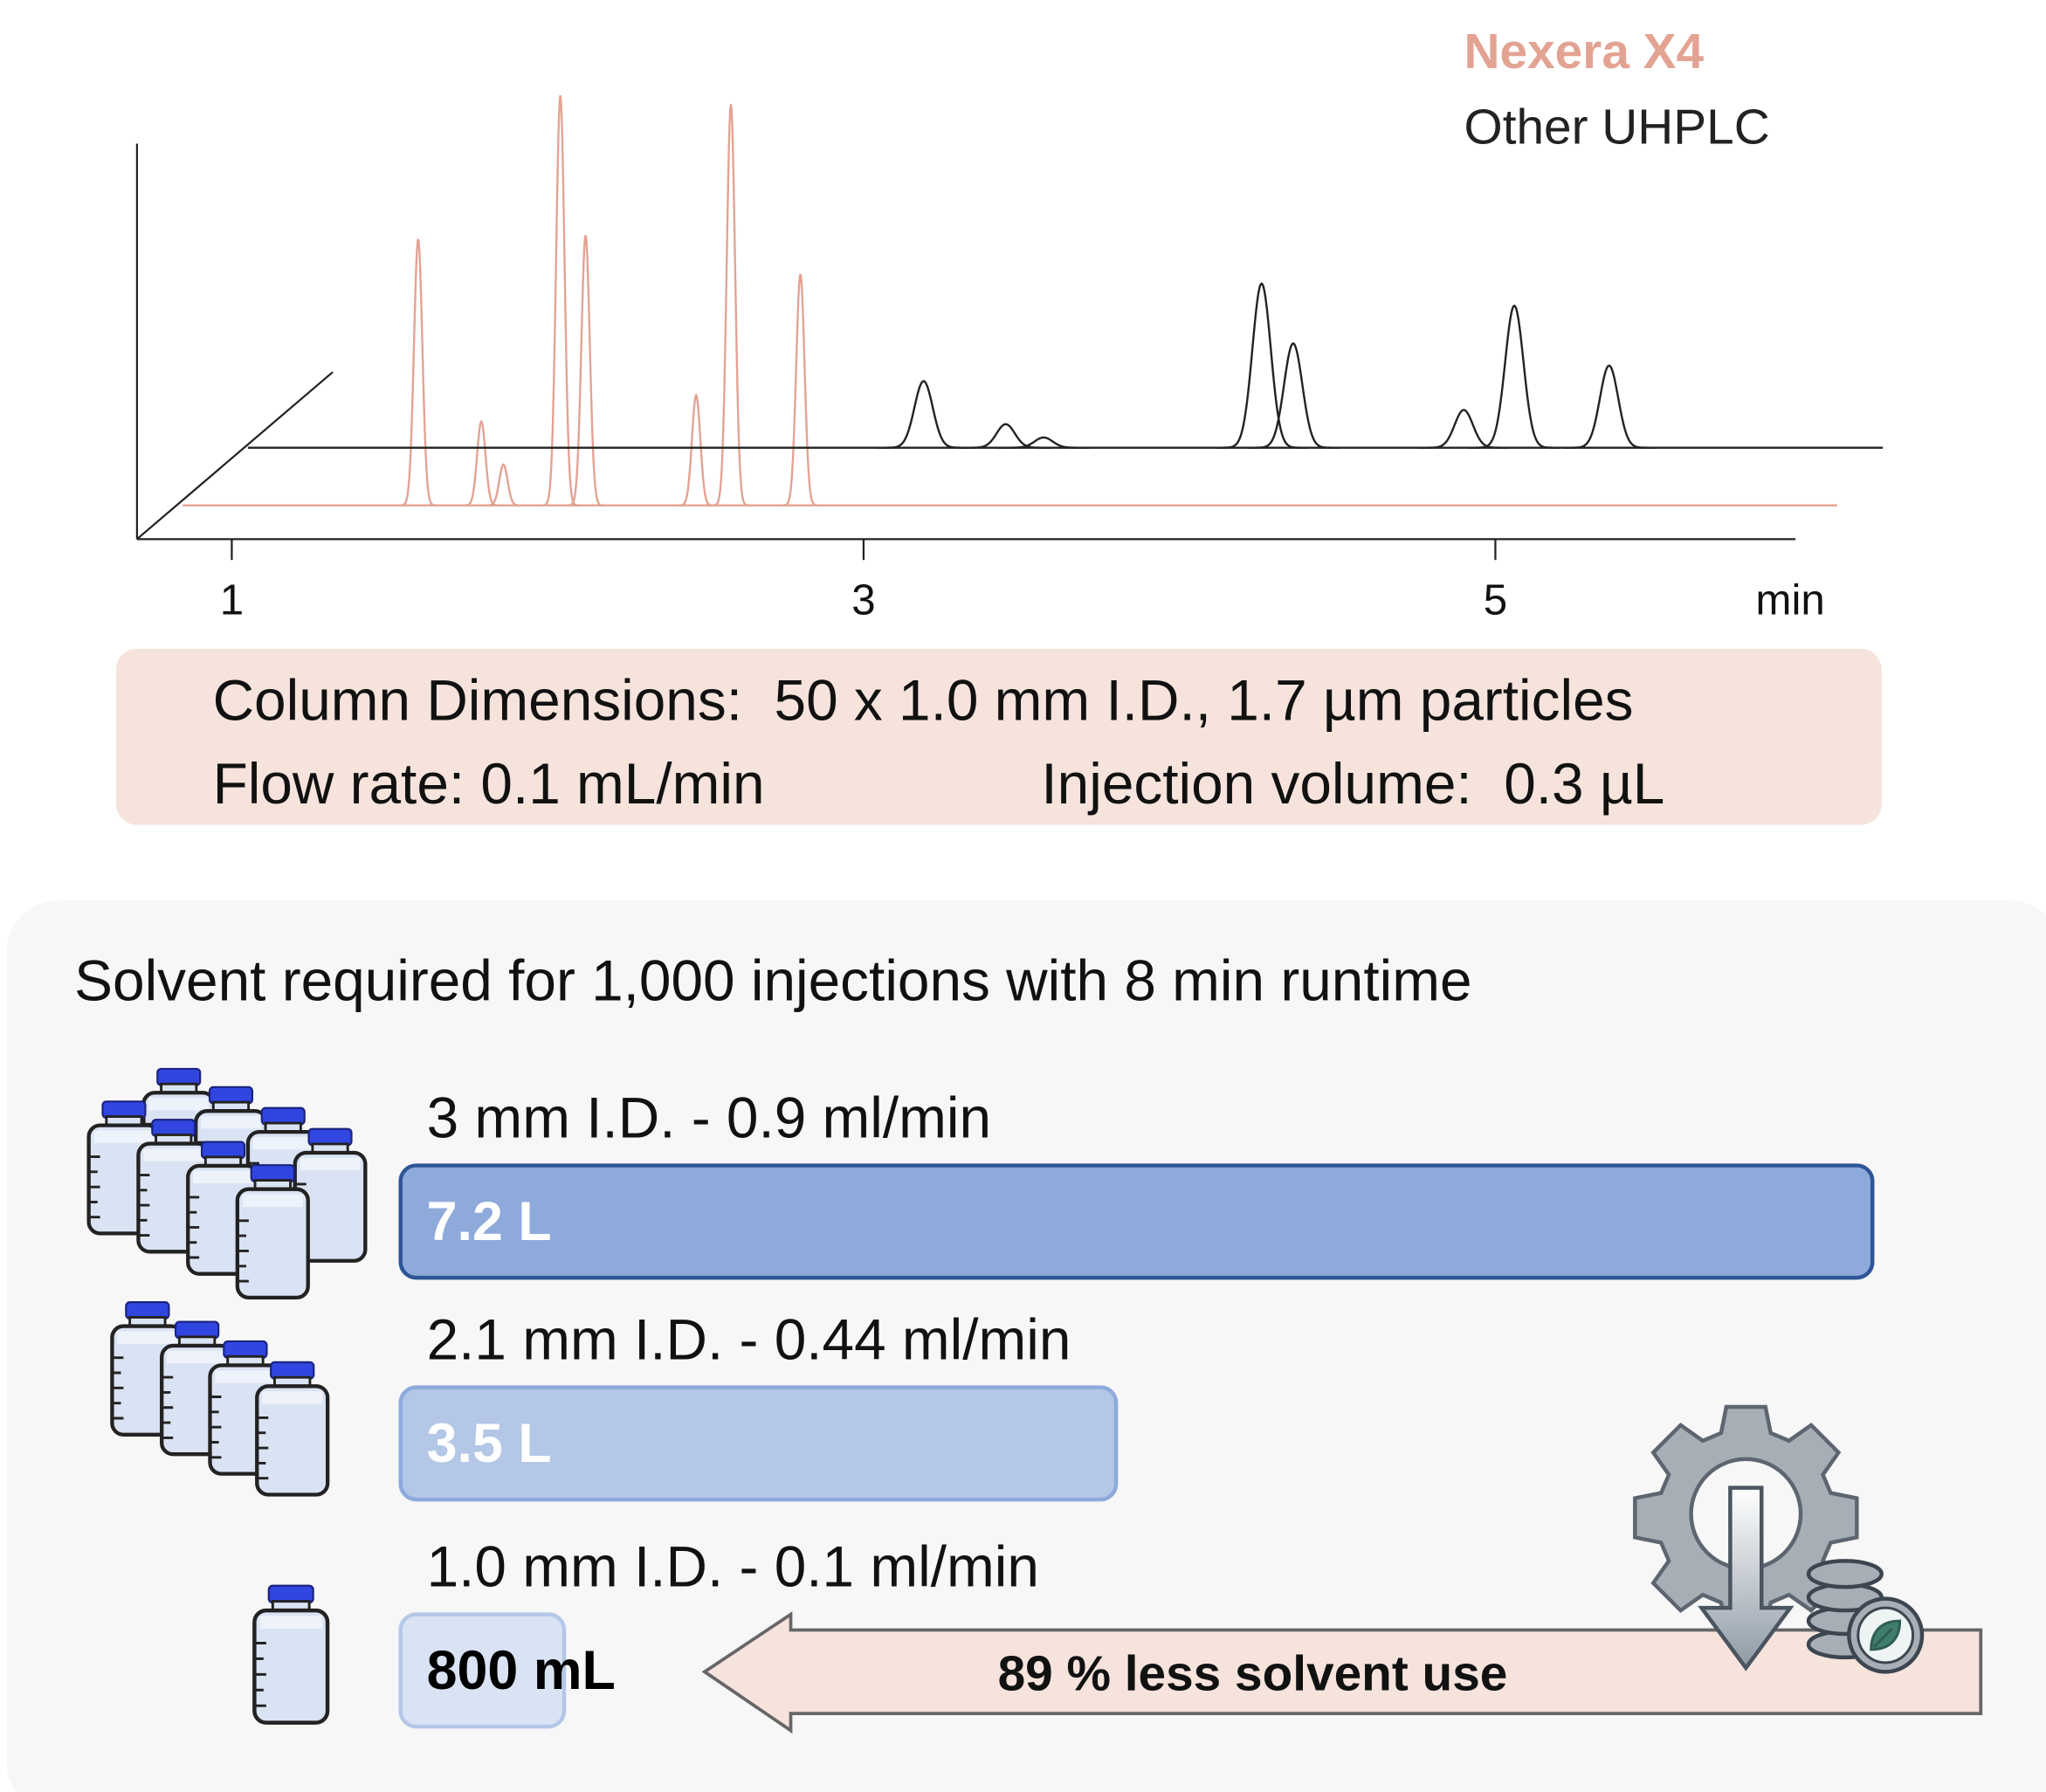  What do you see at coordinates (1253, 1673) in the screenshot?
I see `annotation: 89 % less solvent use` at bounding box center [1253, 1673].